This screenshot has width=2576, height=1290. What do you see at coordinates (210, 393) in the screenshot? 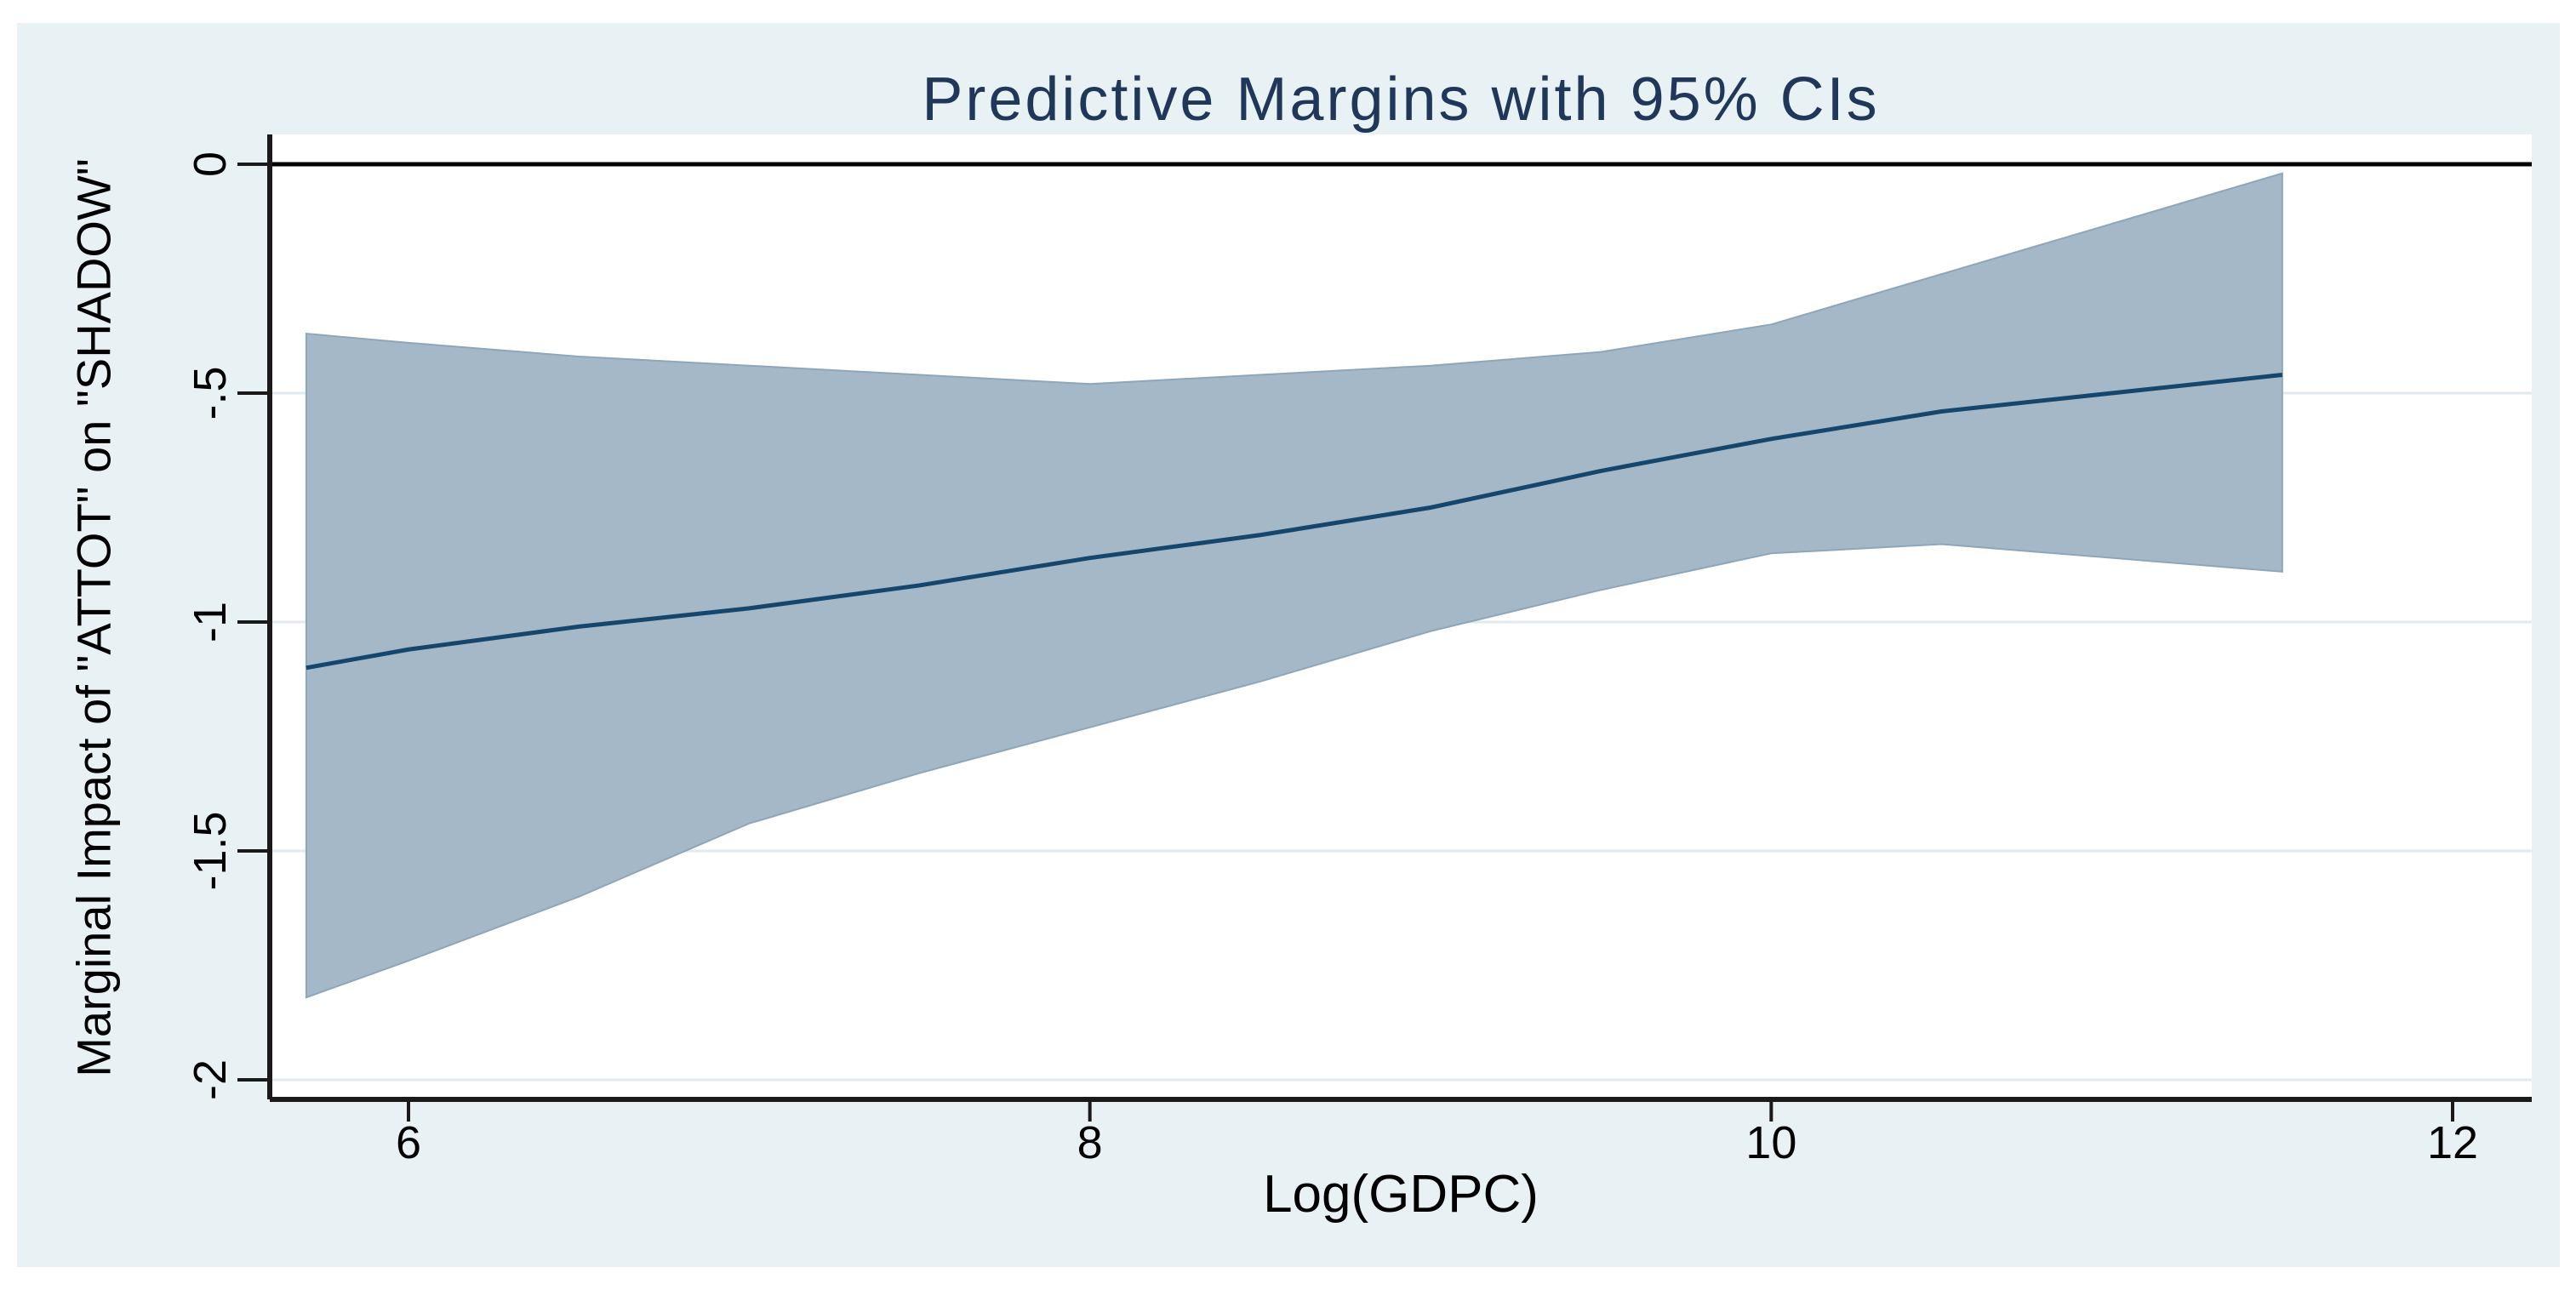
I see `y-tick-label: -.5` at bounding box center [210, 393].